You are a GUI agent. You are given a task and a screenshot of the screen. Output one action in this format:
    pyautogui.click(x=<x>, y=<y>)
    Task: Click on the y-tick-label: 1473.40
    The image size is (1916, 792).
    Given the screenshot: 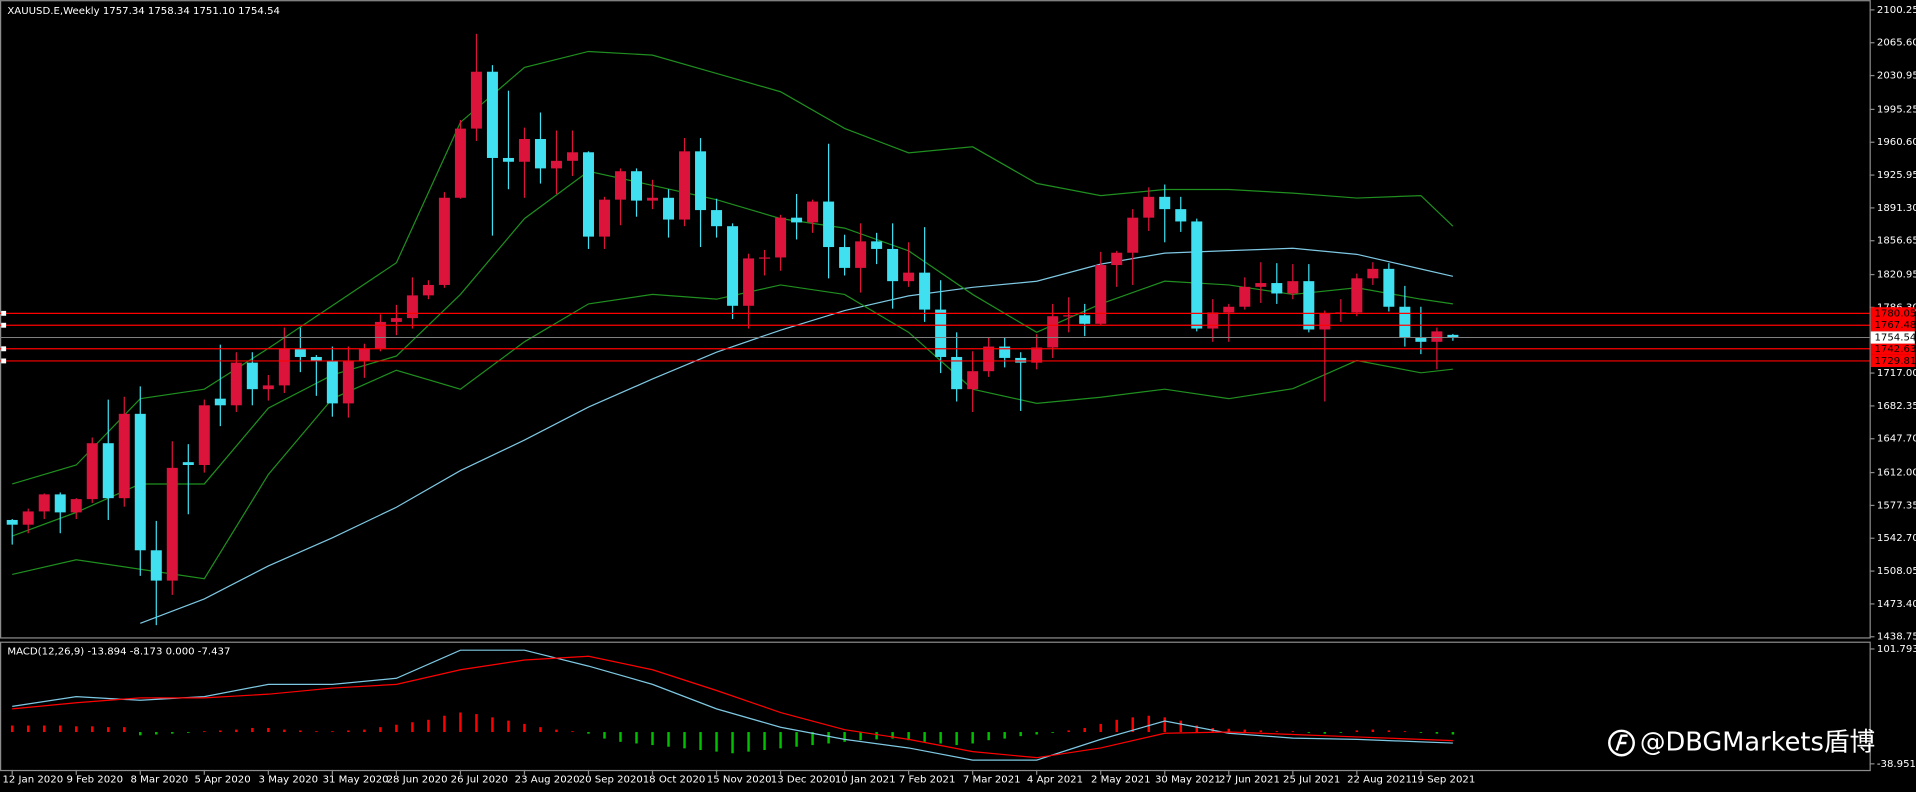 What is the action you would take?
    pyautogui.click(x=1896, y=604)
    